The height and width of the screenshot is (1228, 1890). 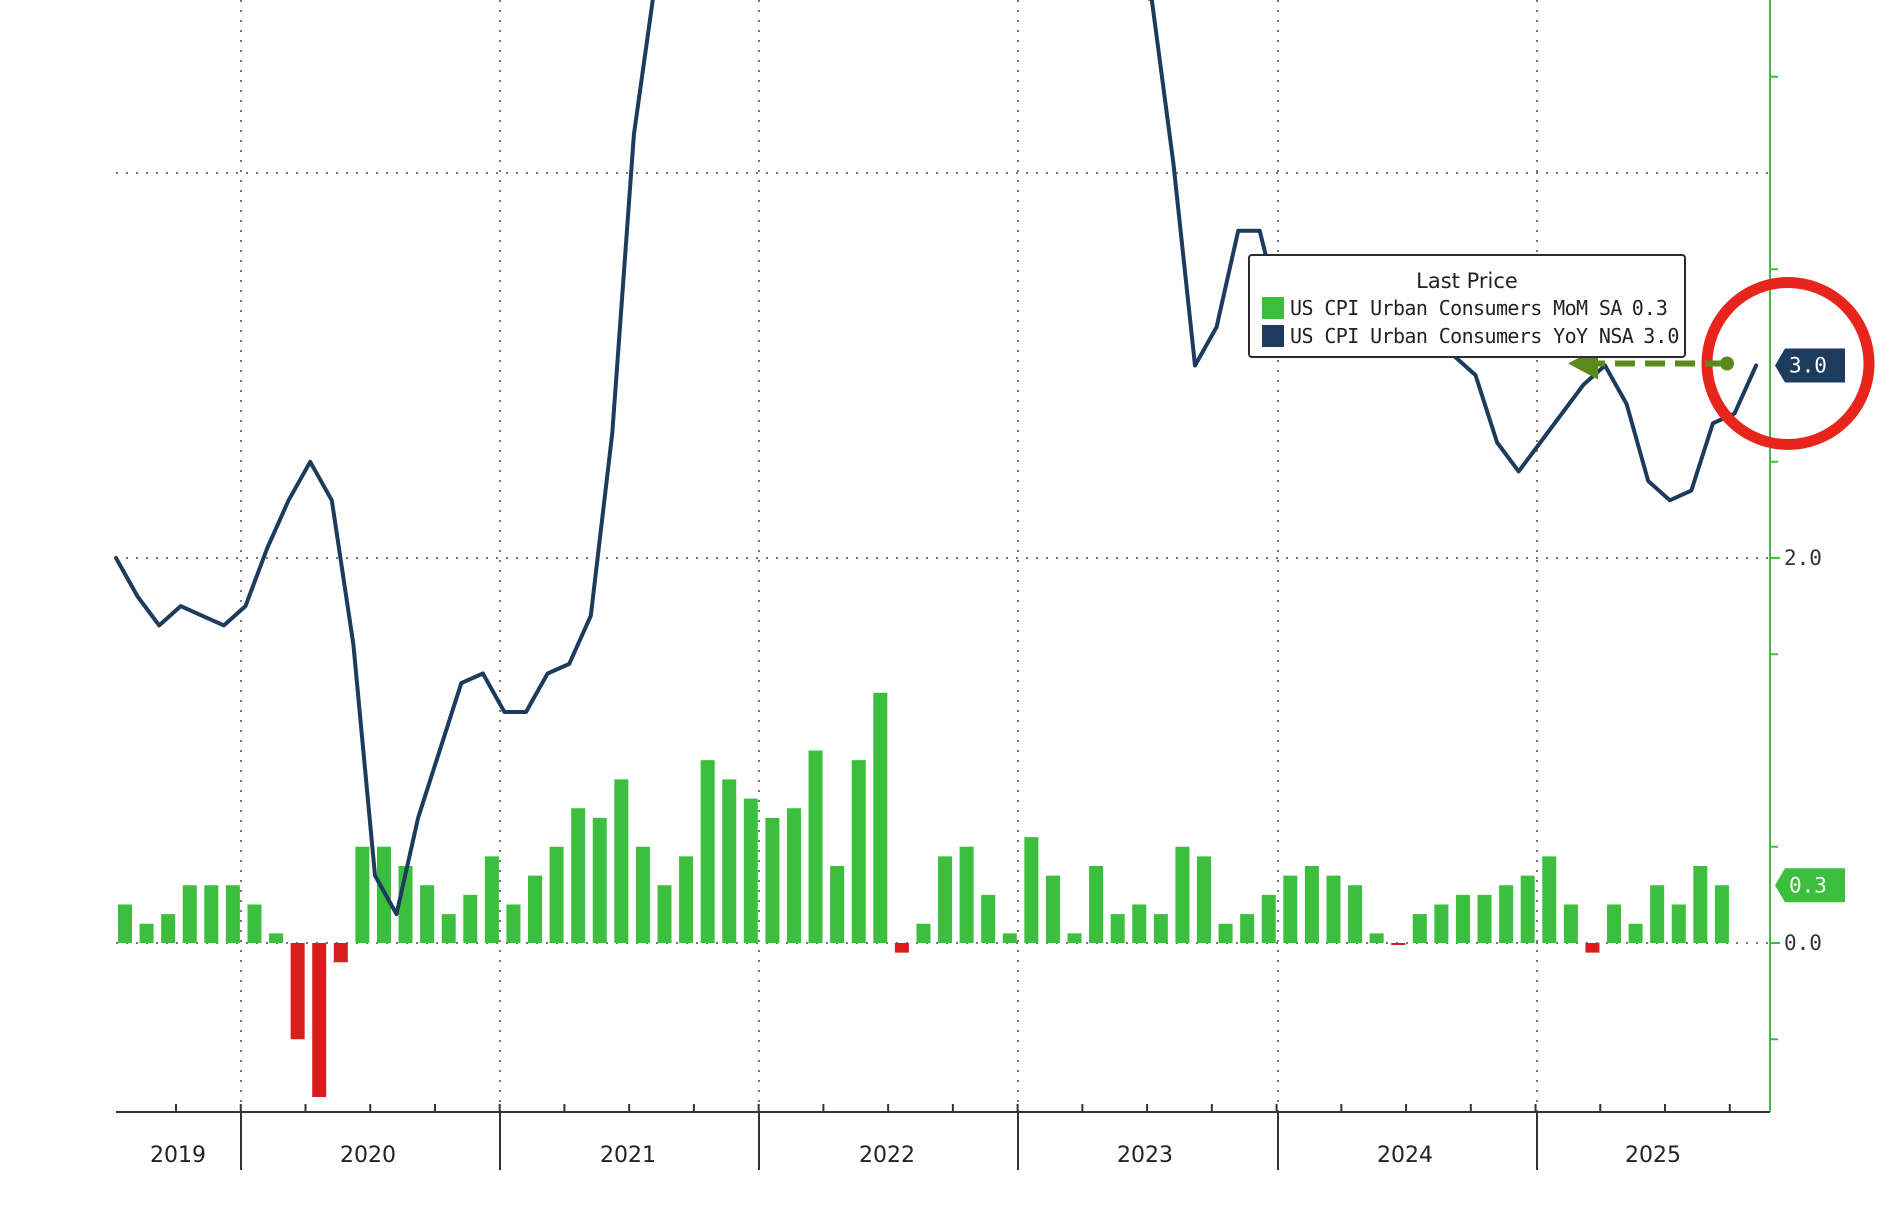 I want to click on legend-value-mom: 0.3, so click(x=1649, y=308).